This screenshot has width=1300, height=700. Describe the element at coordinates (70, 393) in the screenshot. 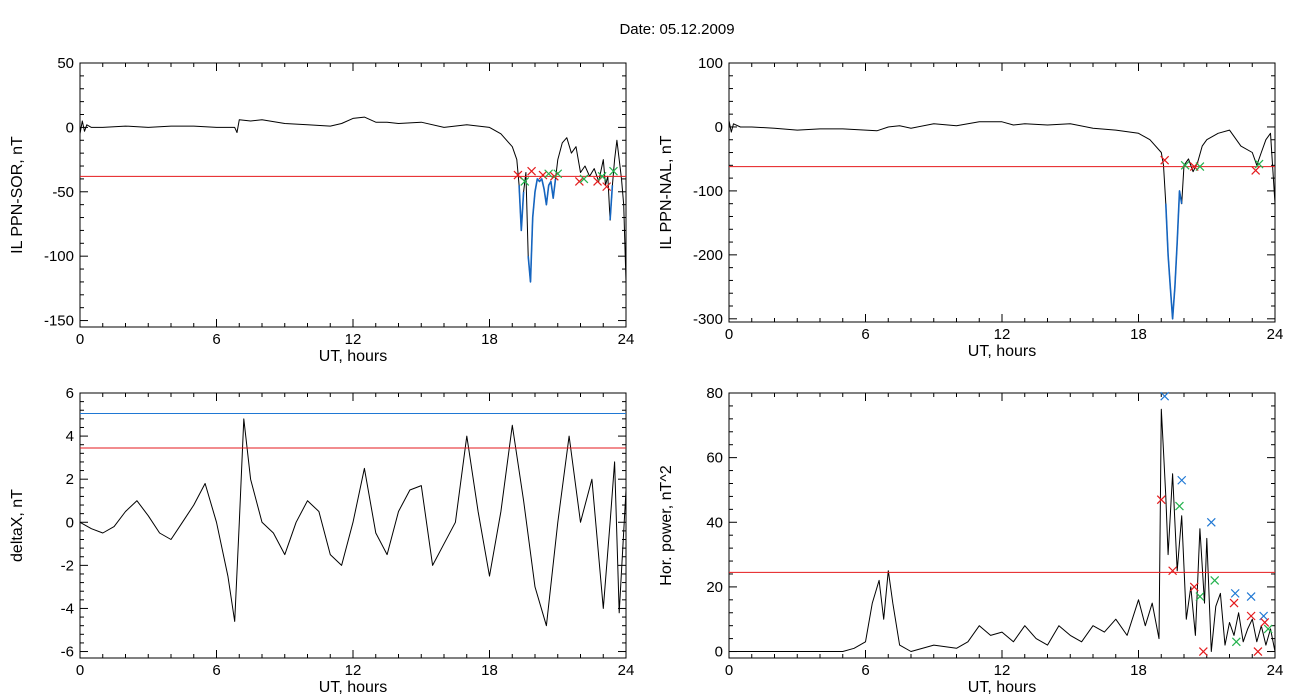

I see `y-tick-label: 6` at that location.